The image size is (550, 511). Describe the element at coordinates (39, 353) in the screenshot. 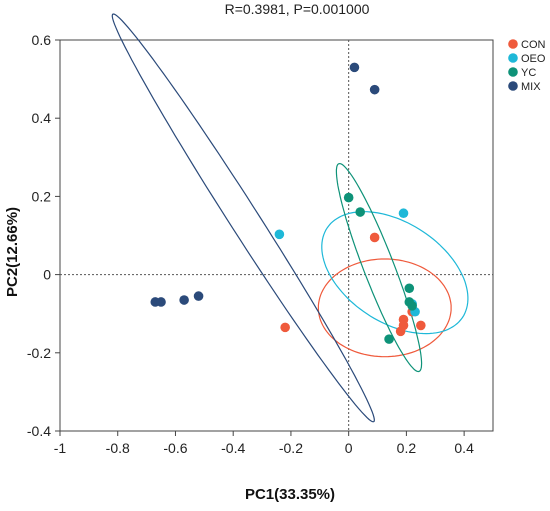

I see `y-tick-label: -0.2` at that location.